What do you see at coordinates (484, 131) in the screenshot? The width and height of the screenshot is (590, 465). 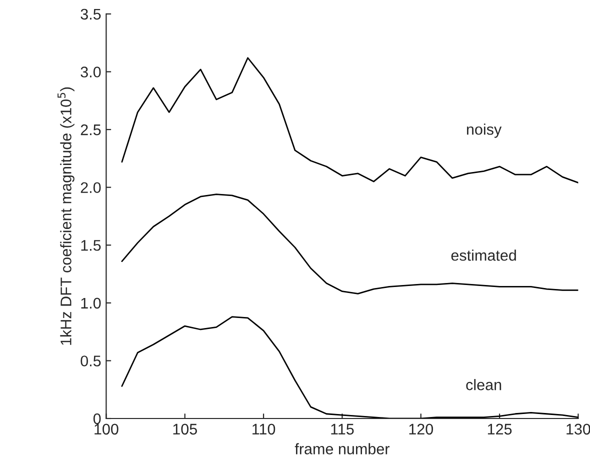 I see `series-label: noisy` at bounding box center [484, 131].